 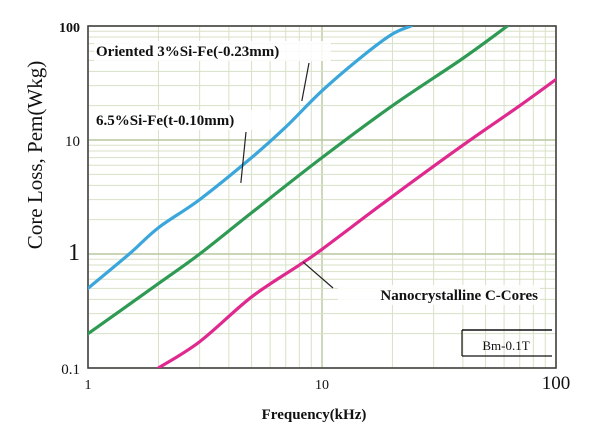 What do you see at coordinates (556, 383) in the screenshot?
I see `x-tick-label: 100` at bounding box center [556, 383].